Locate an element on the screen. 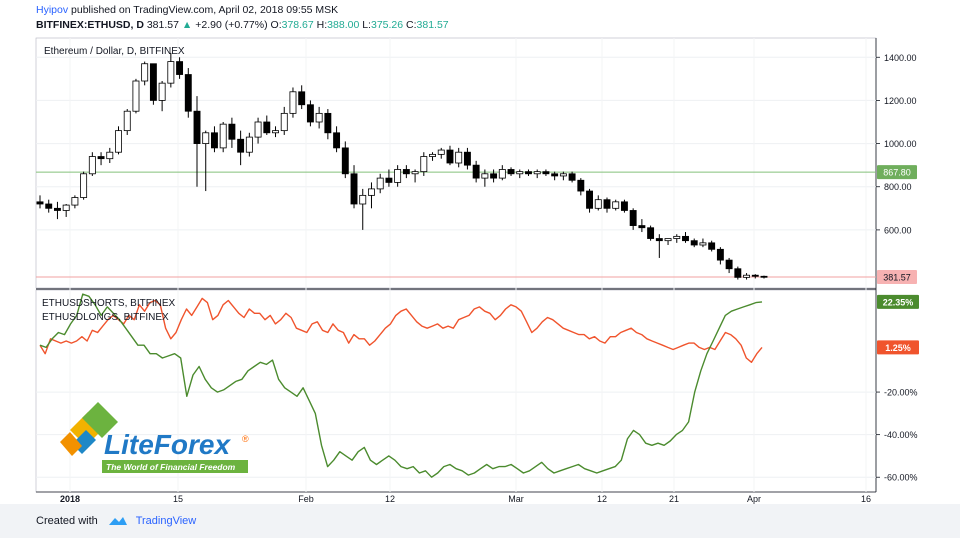 The width and height of the screenshot is (960, 543). close-label: C: is located at coordinates (411, 25).